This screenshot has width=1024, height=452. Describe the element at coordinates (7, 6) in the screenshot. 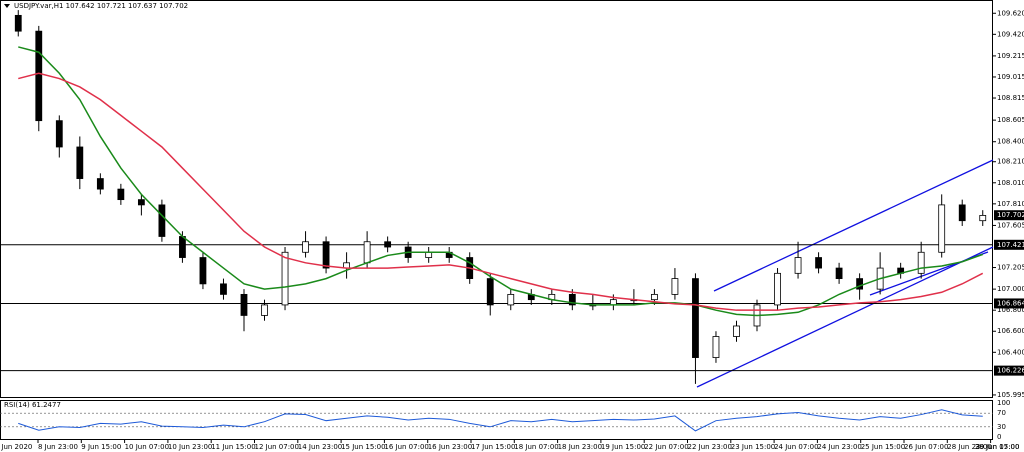

I see `menu-arrow` at that location.